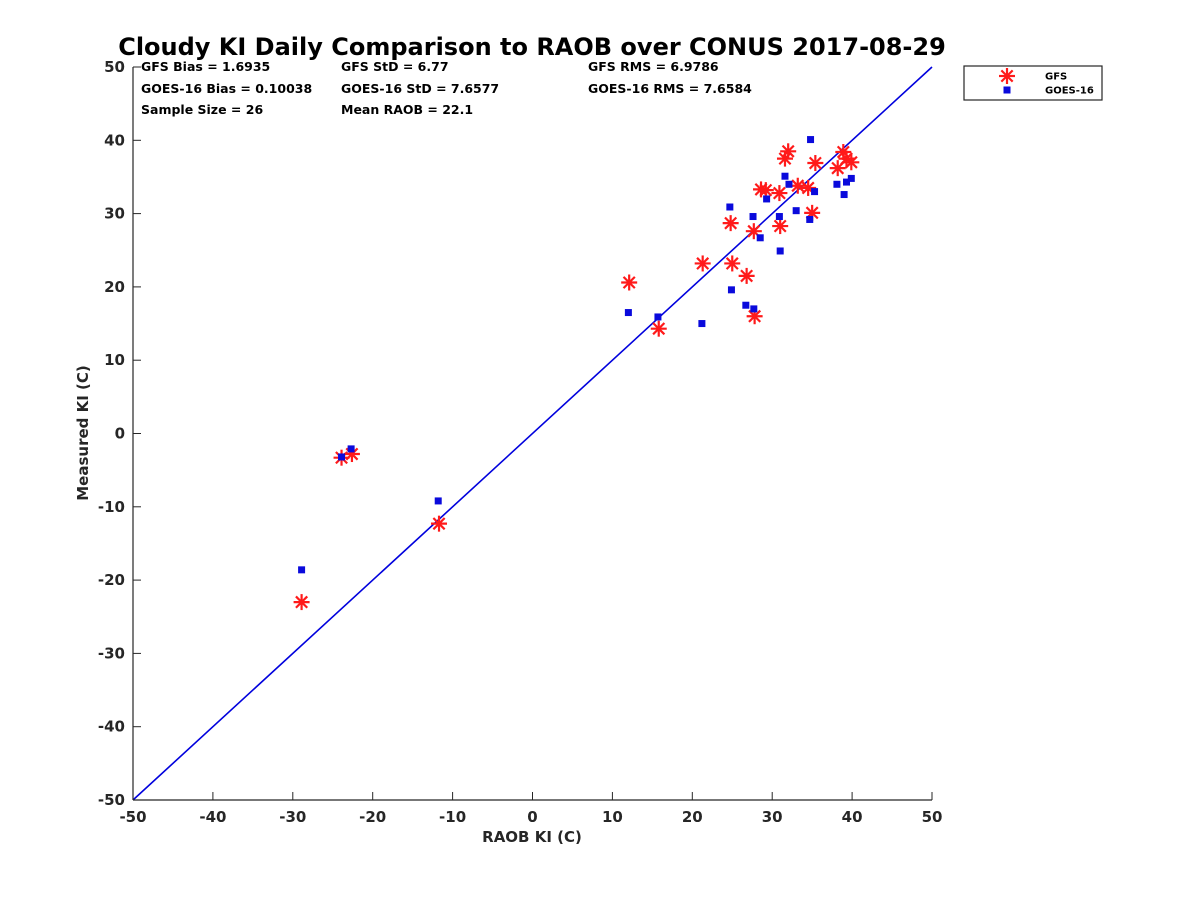 This screenshot has width=1200, height=900. What do you see at coordinates (932, 817) in the screenshot?
I see `x-tick-label: 50` at bounding box center [932, 817].